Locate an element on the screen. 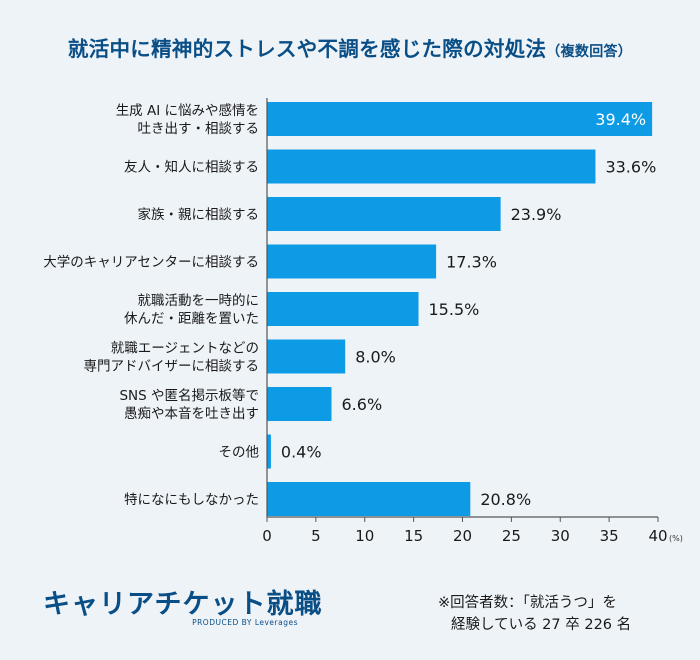 Image resolution: width=700 pixels, height=660 pixels. x-tick-label-0: 0 is located at coordinates (267, 536).